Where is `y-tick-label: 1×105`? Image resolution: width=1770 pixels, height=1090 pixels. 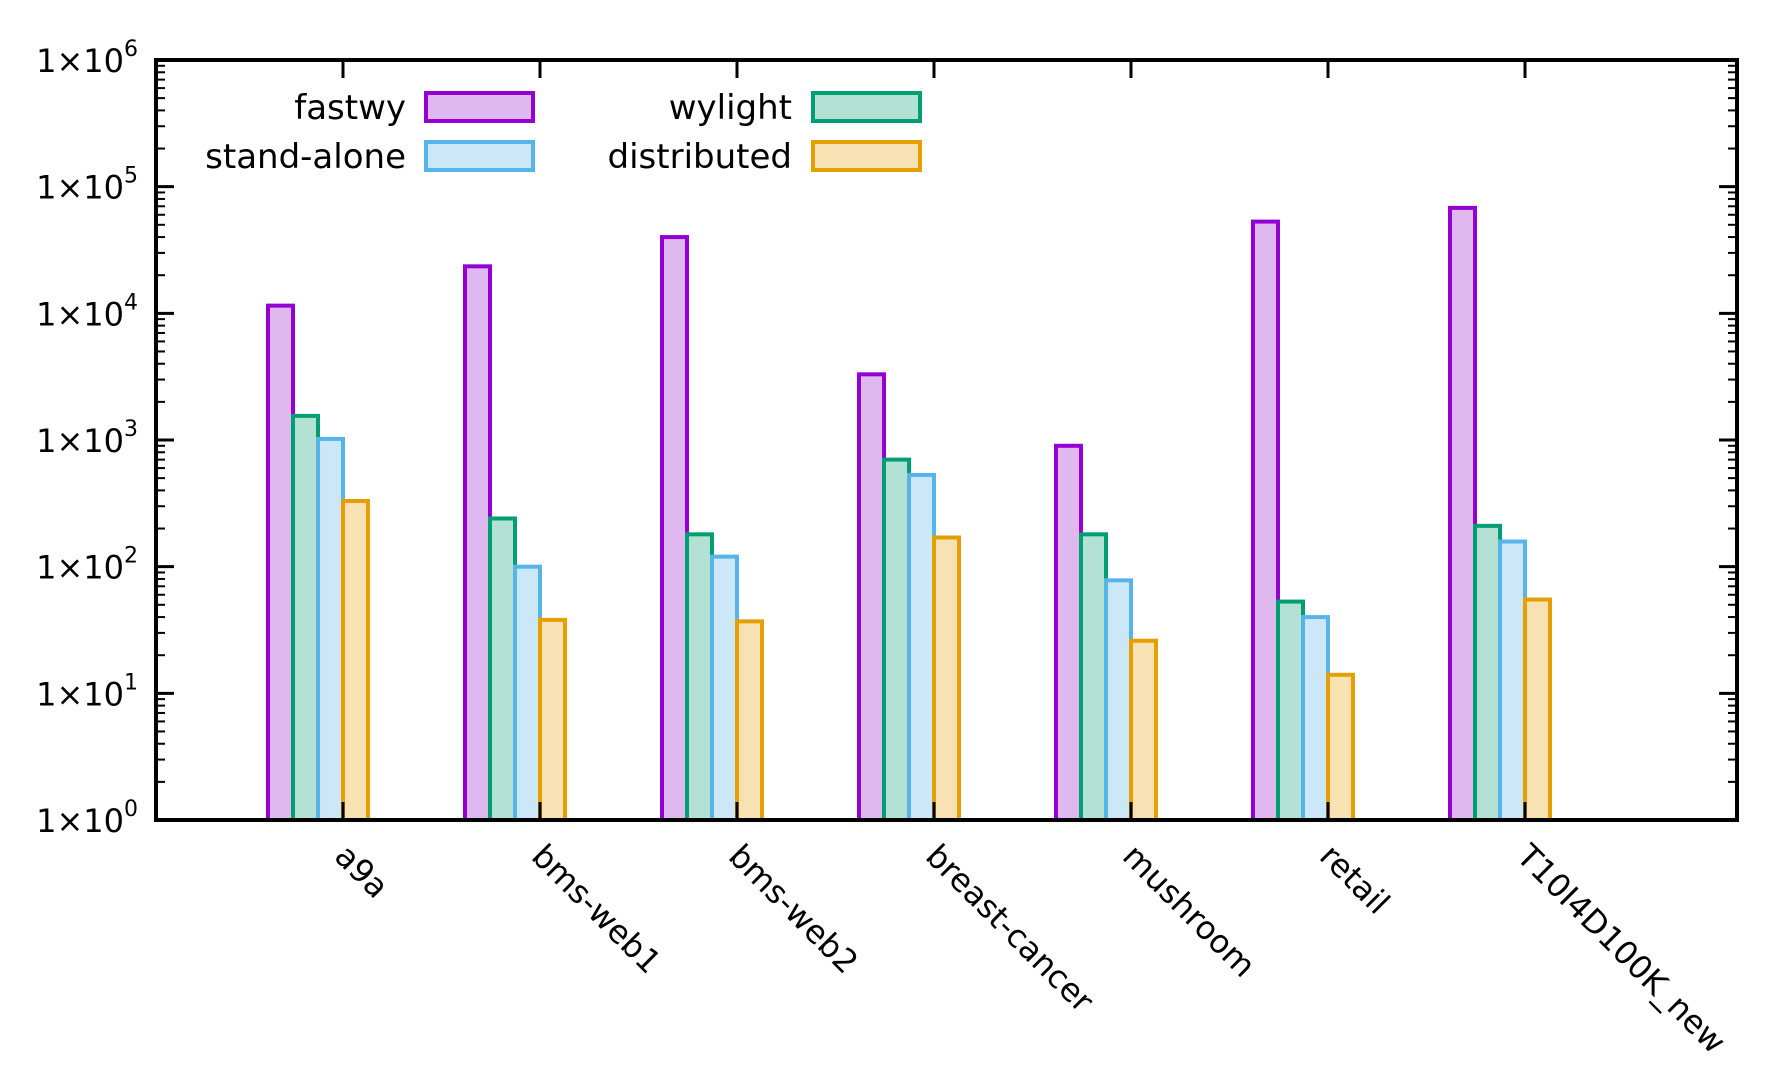
y-tick-label: 1×105 is located at coordinates (87, 185).